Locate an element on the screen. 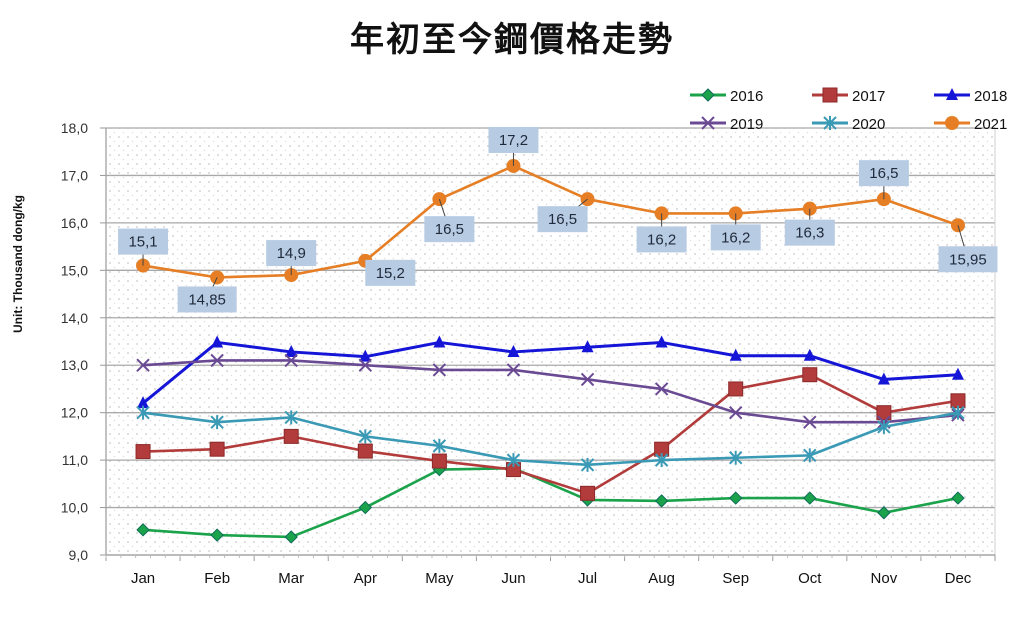 This screenshot has width=1024, height=620. x-tick-label: Jan is located at coordinates (143, 578).